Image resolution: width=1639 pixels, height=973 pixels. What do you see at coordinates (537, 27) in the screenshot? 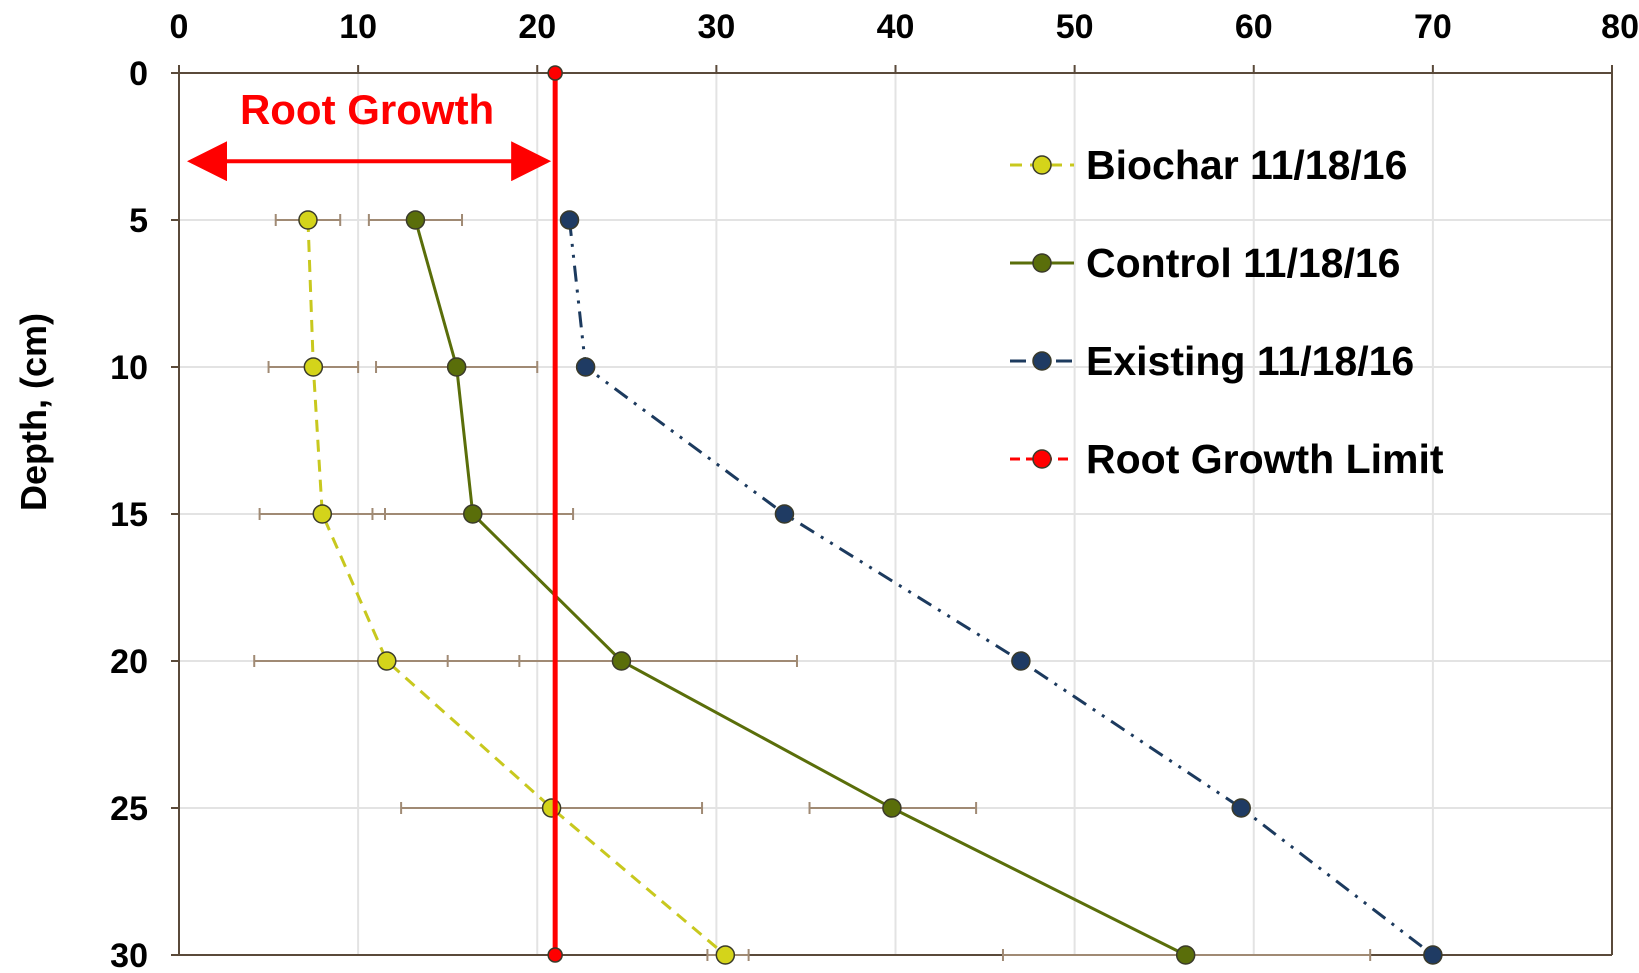
I see `x-tick-label: 20` at bounding box center [537, 27].